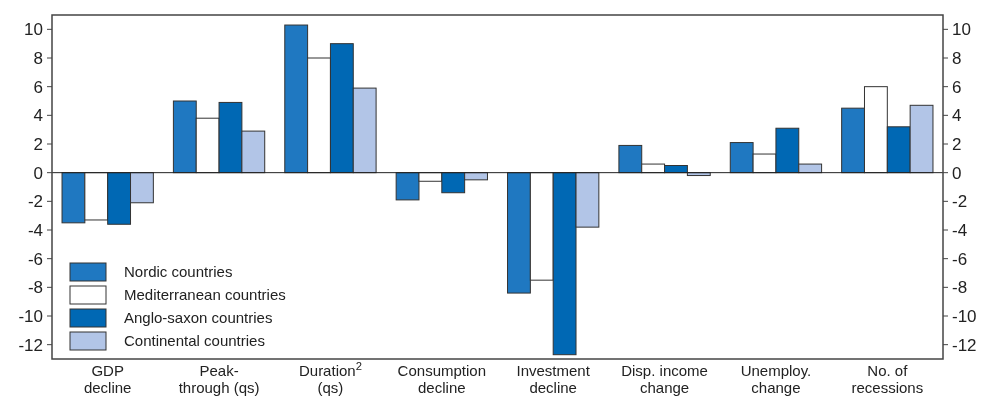 This screenshot has width=1005, height=409. What do you see at coordinates (30, 316) in the screenshot?
I see `y-tick-label: -10` at bounding box center [30, 316].